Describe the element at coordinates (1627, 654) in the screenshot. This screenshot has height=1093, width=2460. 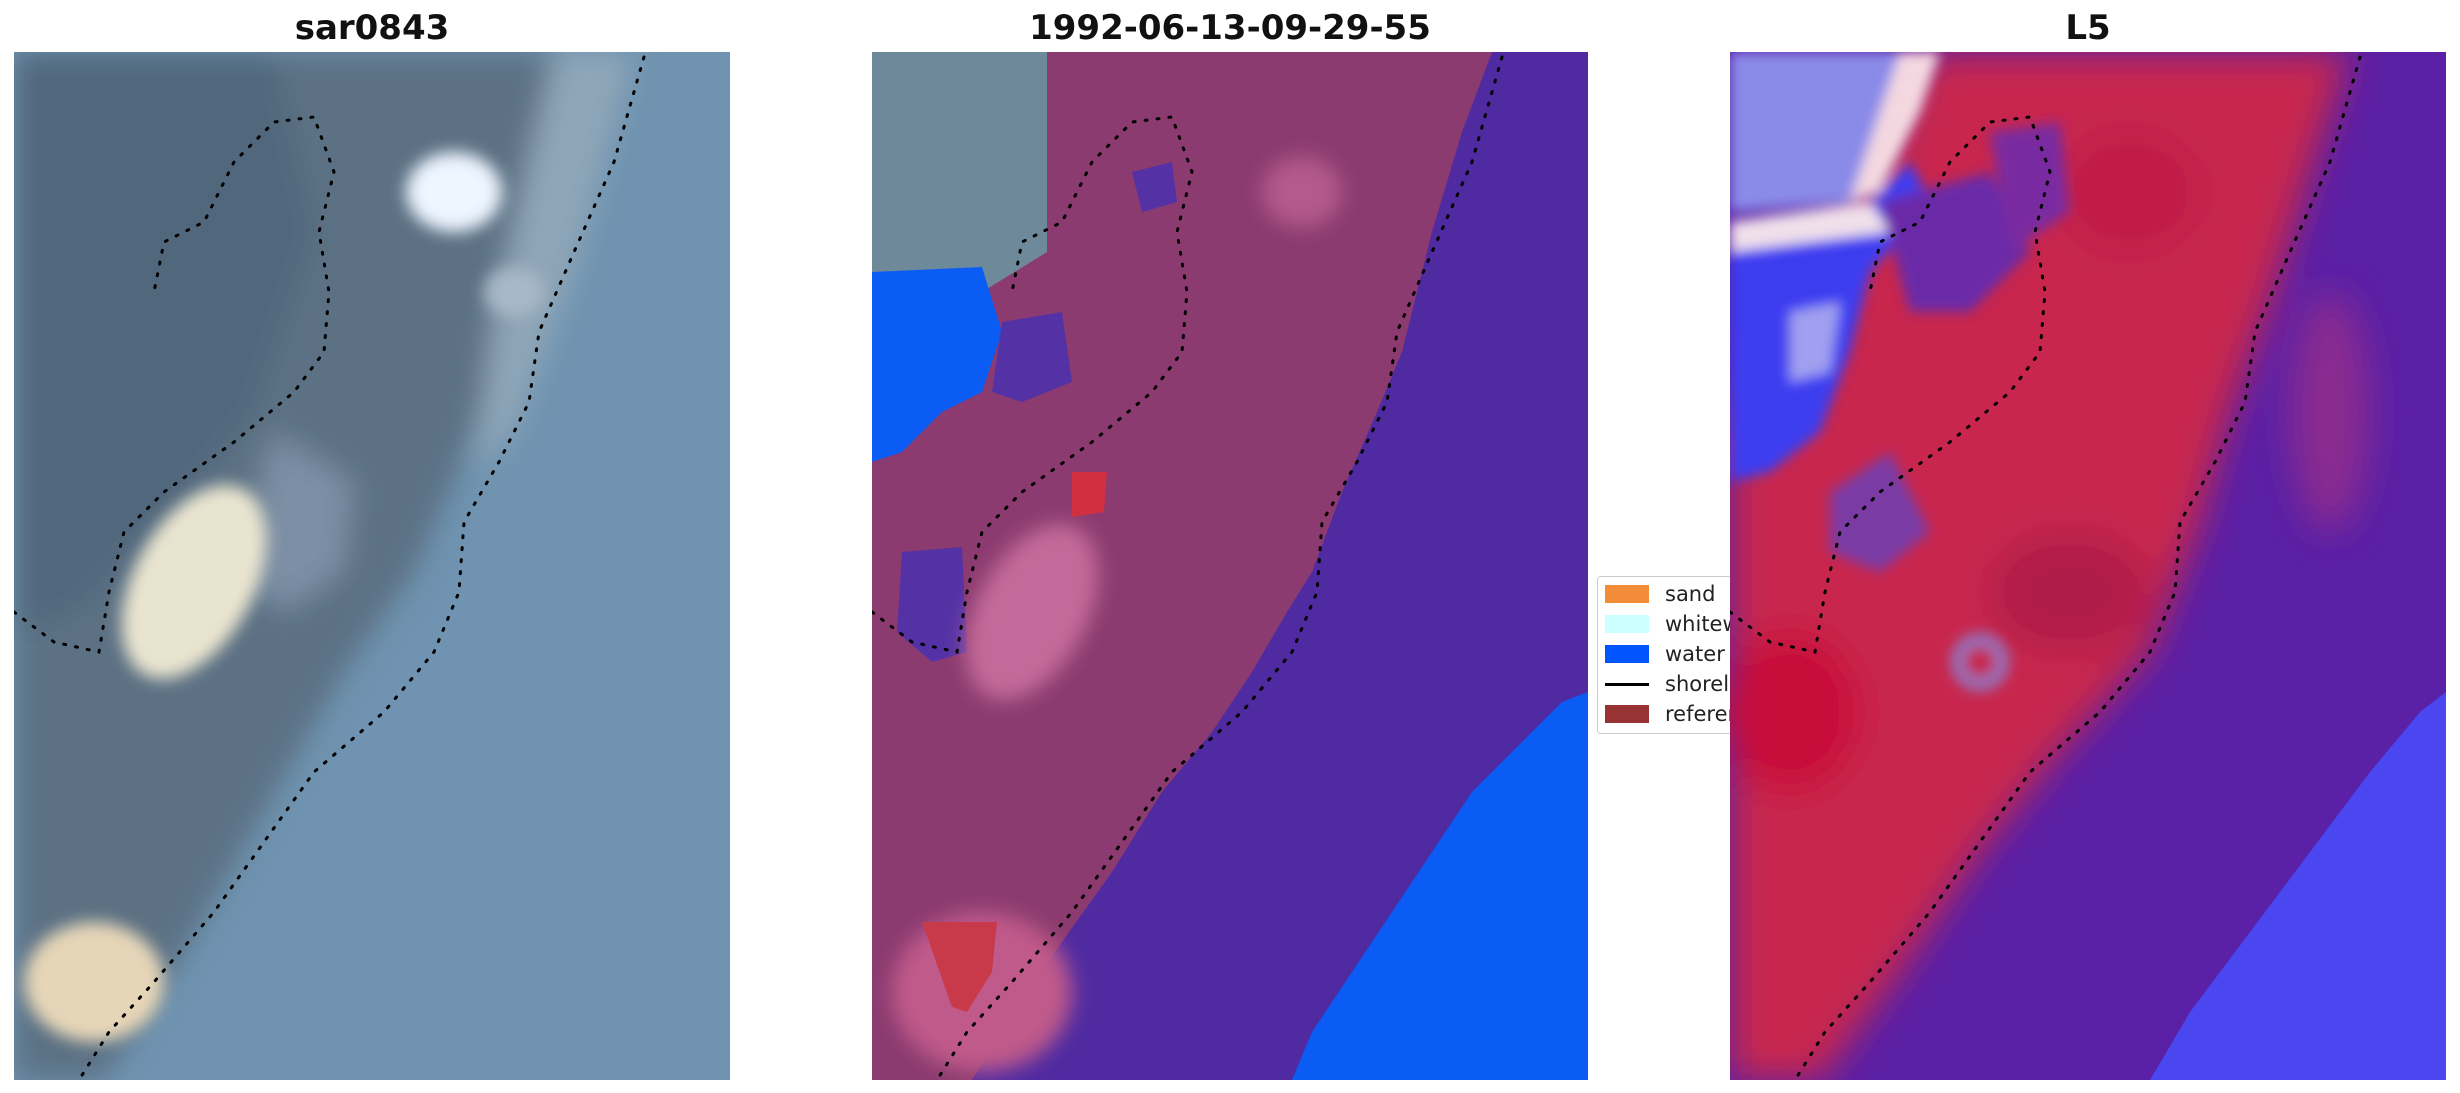
I see `water-swatch` at that location.